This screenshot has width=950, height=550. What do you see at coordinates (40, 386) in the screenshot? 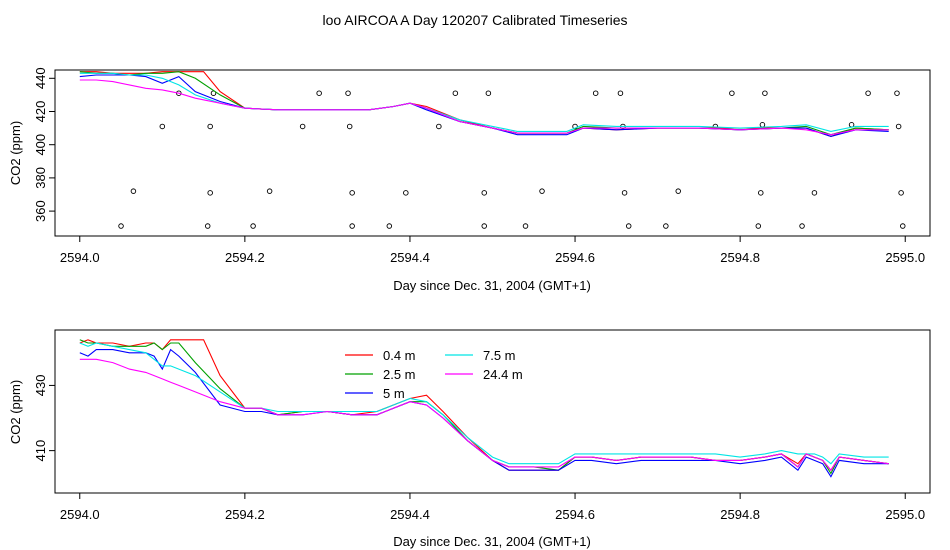
I see `y-tick-label: 430` at bounding box center [40, 386].